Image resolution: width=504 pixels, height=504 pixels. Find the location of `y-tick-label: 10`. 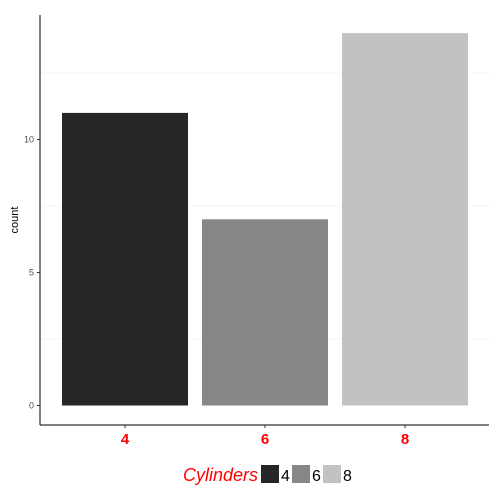

y-tick-label: 10 is located at coordinates (29, 140).